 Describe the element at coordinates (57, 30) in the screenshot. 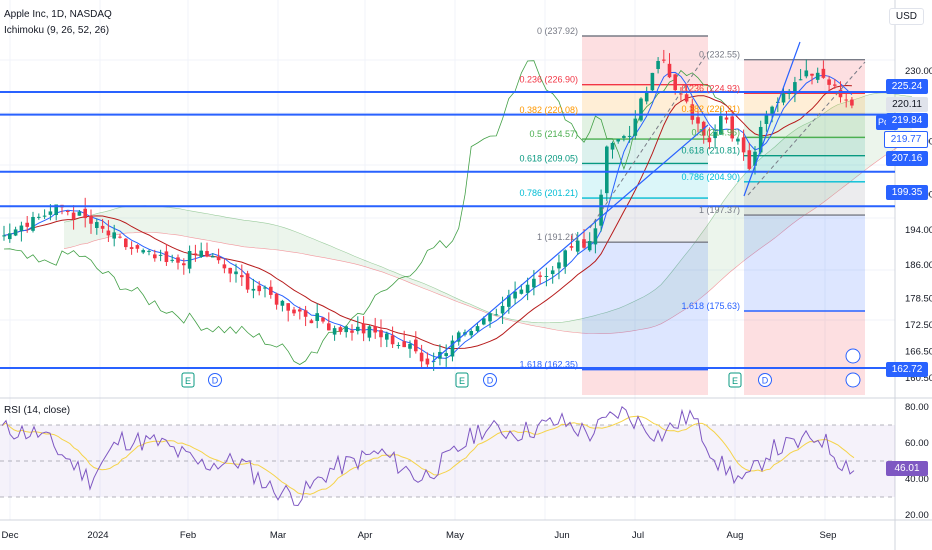

I see `indicator-label: Ichimoku (9, 26, 52, 26)` at that location.